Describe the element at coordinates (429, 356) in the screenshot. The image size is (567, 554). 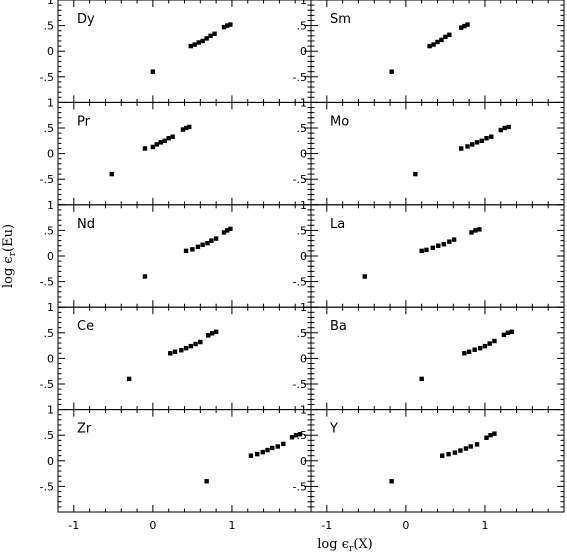
I see `panel-ba: 1 .5 0 -.5 Ba` at that location.